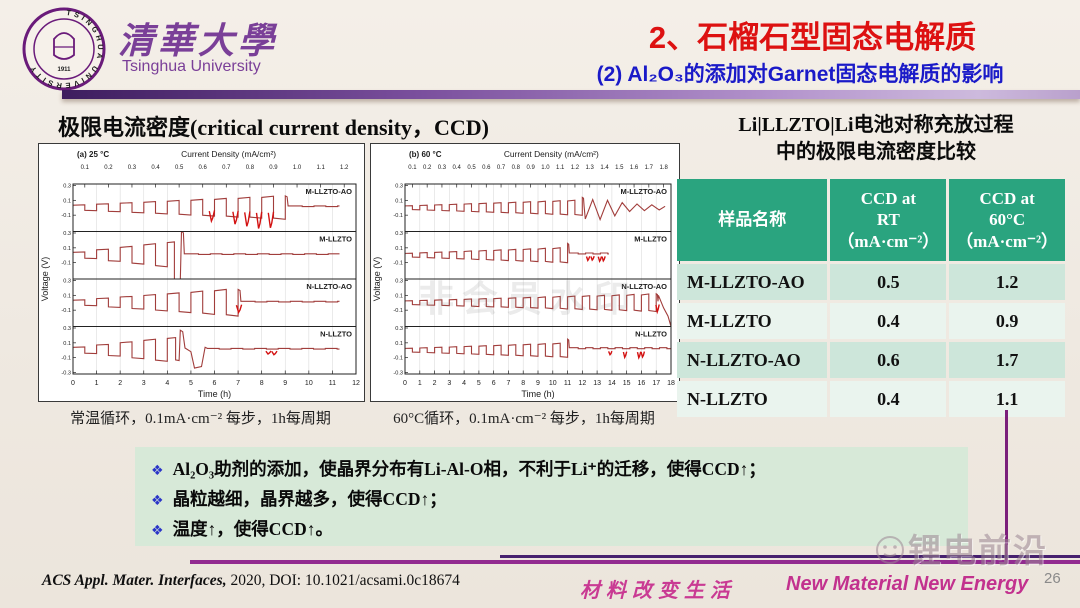 This screenshot has width=1080, height=608. I want to click on table-row: M-LLZTO 0.4 0.9, so click(871, 321).